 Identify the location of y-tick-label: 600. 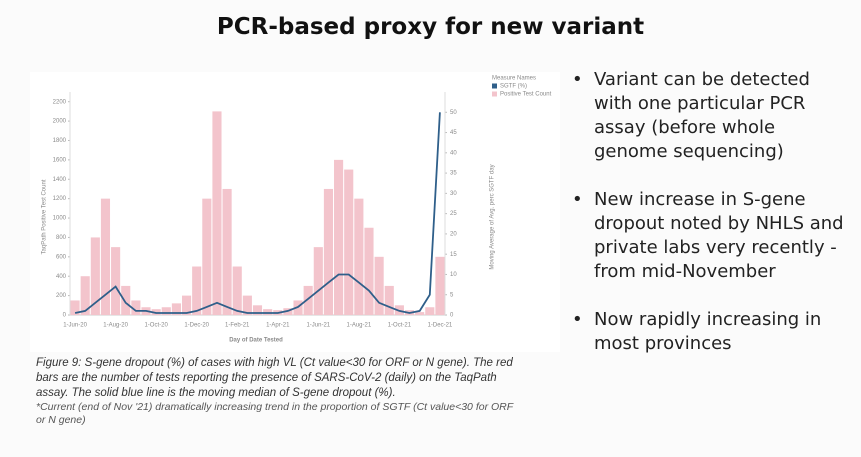
(61, 257).